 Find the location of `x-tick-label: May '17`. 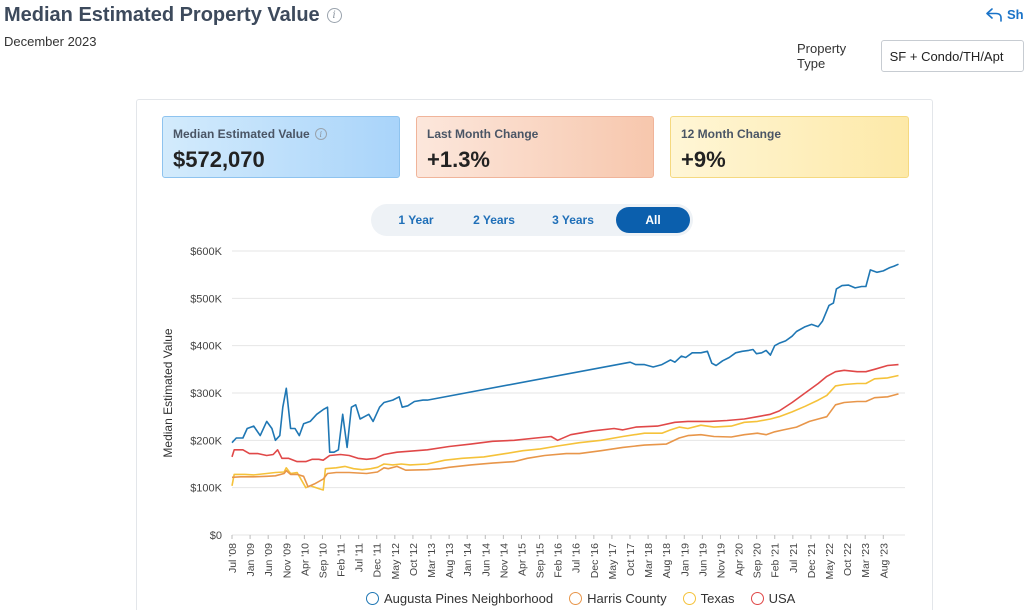

x-tick-label: May '17 is located at coordinates (613, 561).